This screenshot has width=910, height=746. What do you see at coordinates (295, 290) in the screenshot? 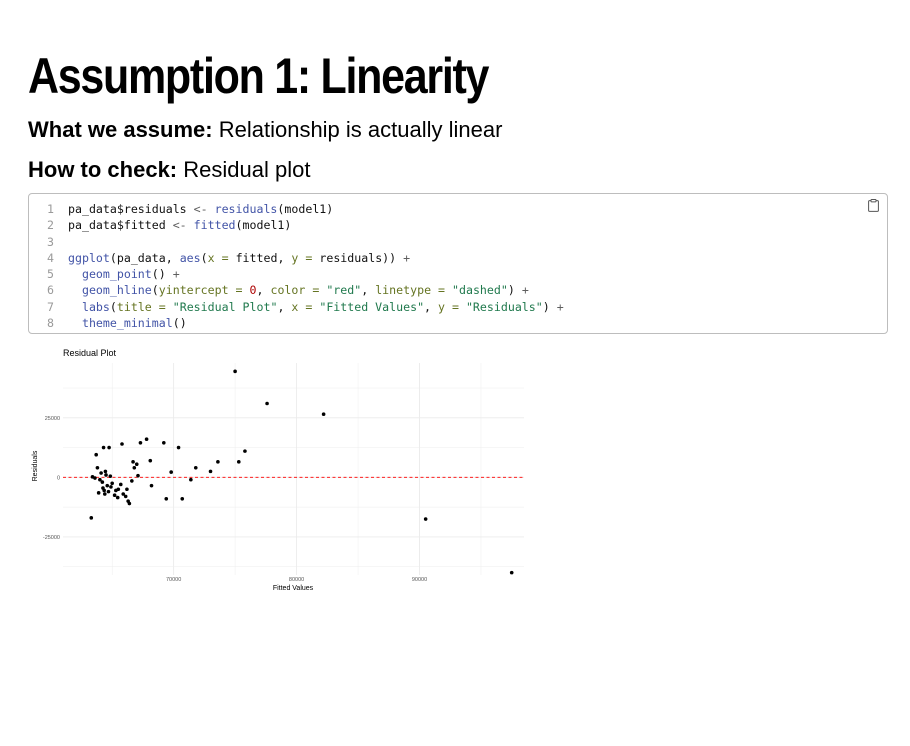
I see `code-token: color =` at bounding box center [295, 290].